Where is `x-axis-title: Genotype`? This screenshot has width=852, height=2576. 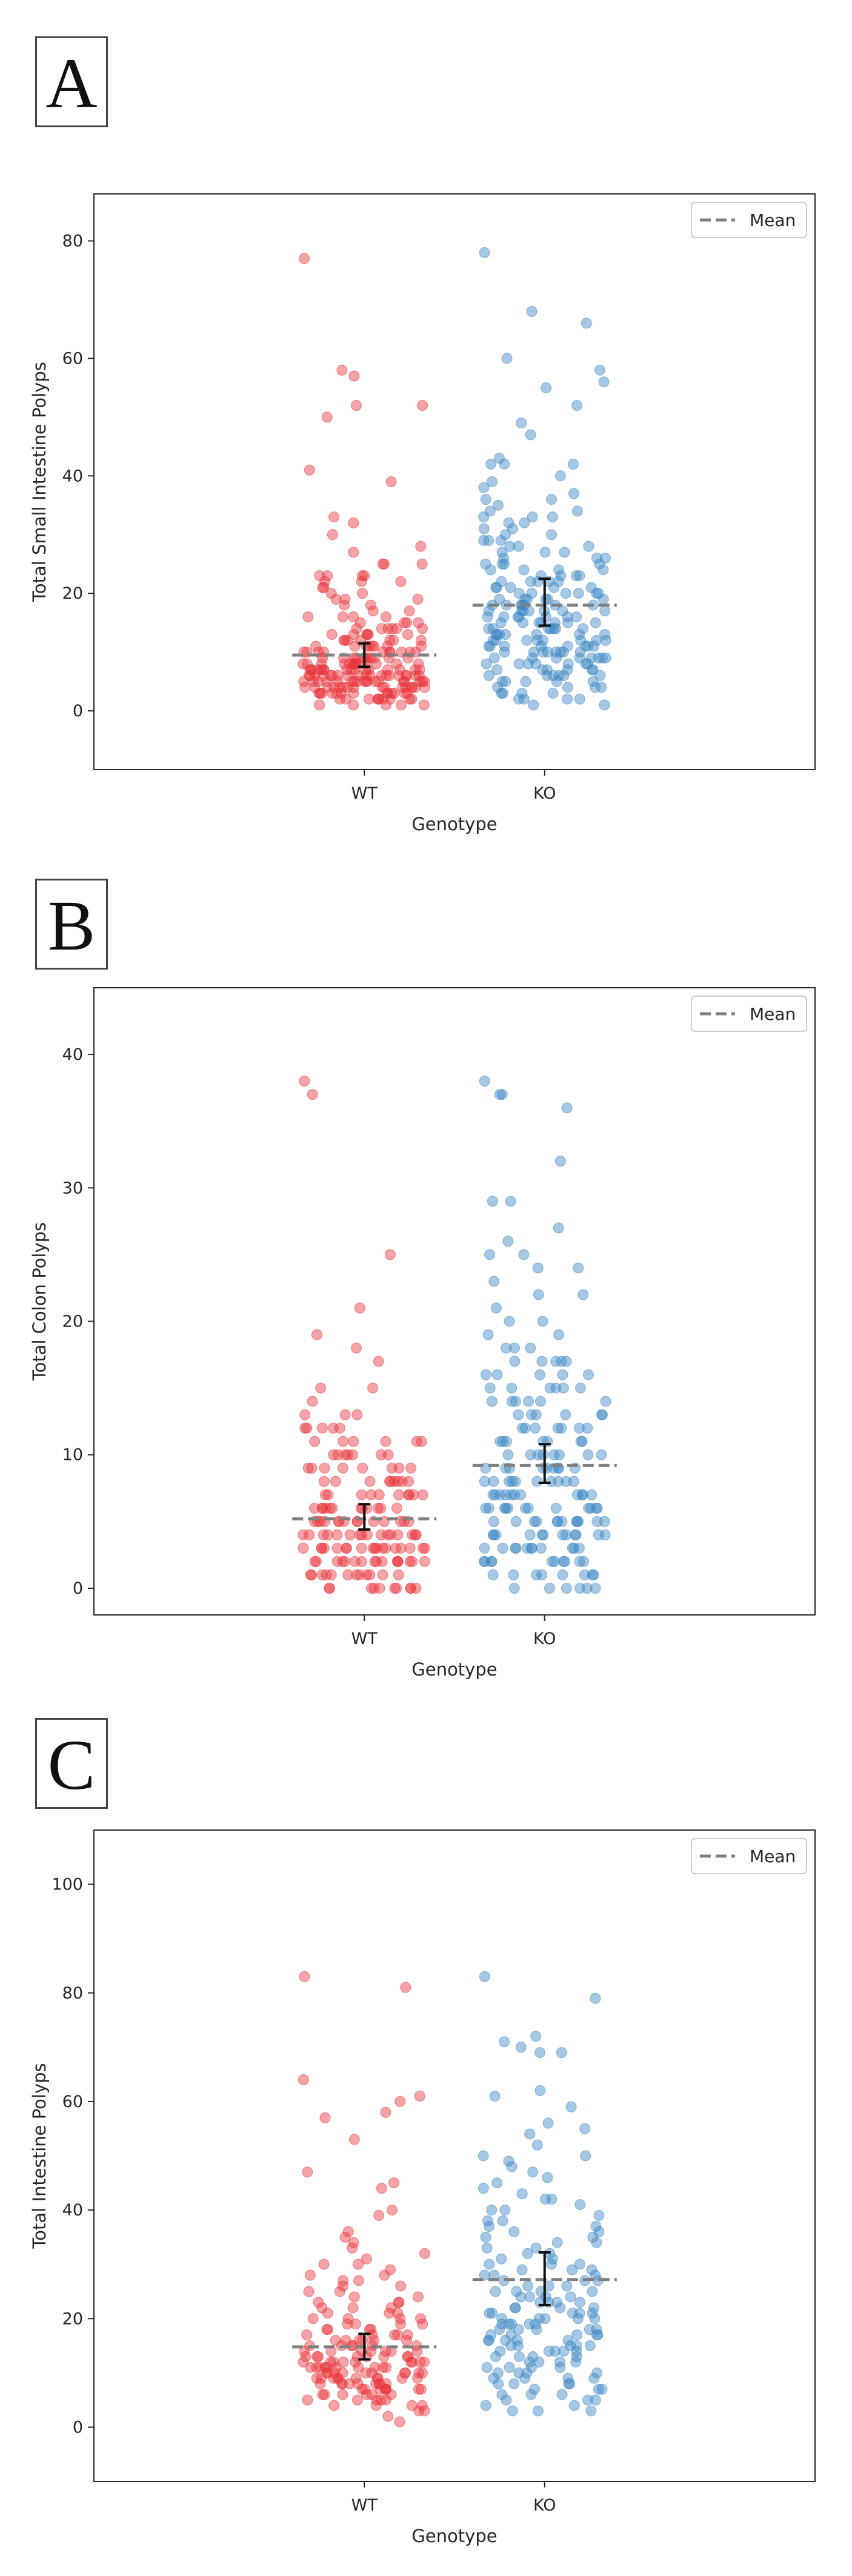
x-axis-title: Genotype is located at coordinates (454, 824).